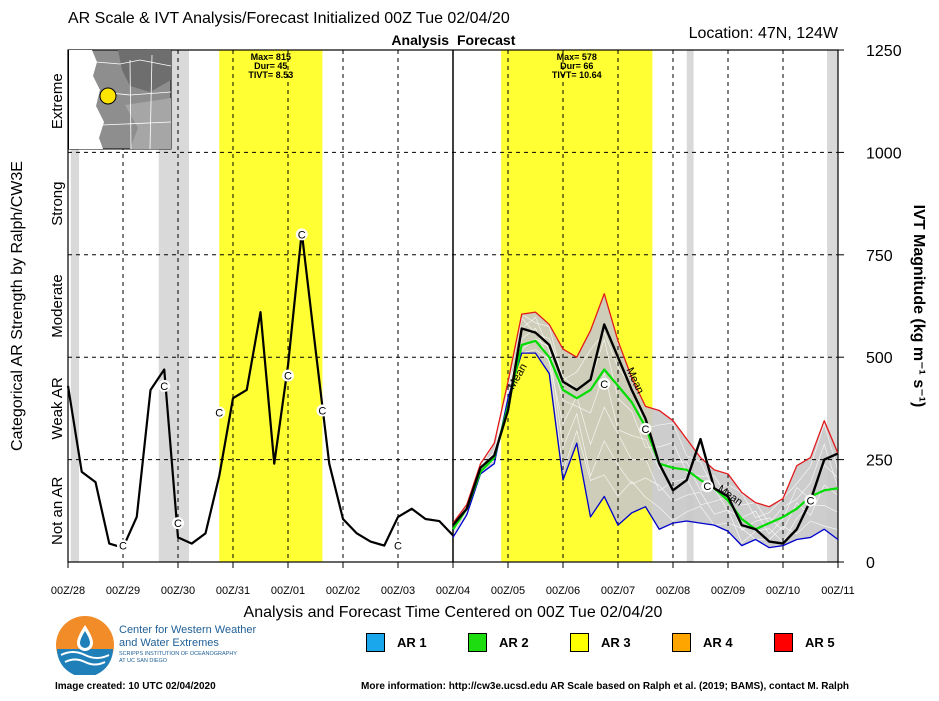 The height and width of the screenshot is (701, 939). Describe the element at coordinates (271, 306) in the screenshot. I see `ar-event-band` at that location.